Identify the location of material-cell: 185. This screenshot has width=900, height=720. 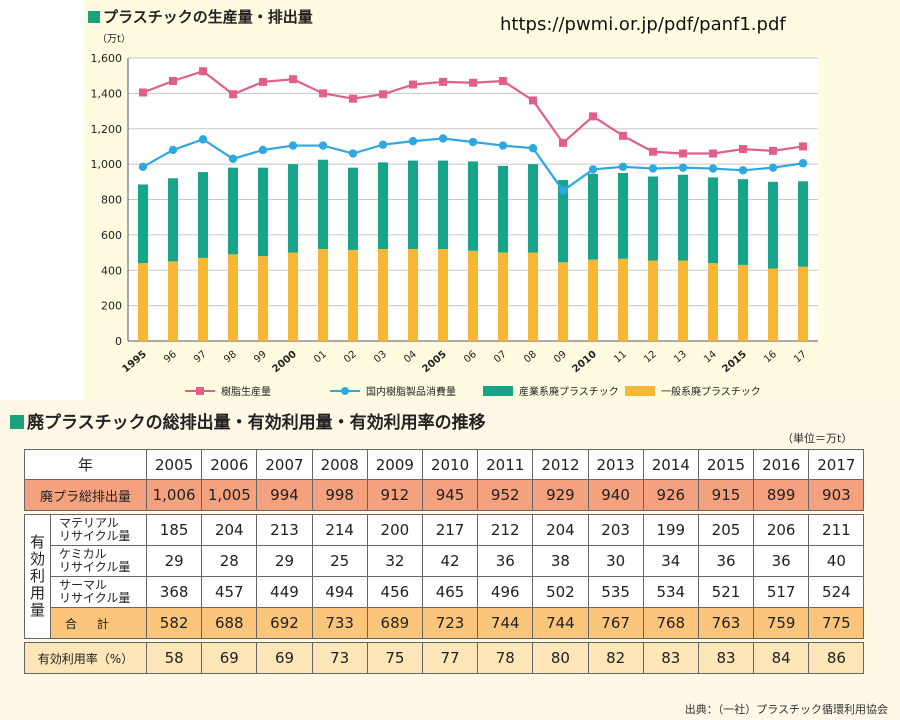
(174, 530).